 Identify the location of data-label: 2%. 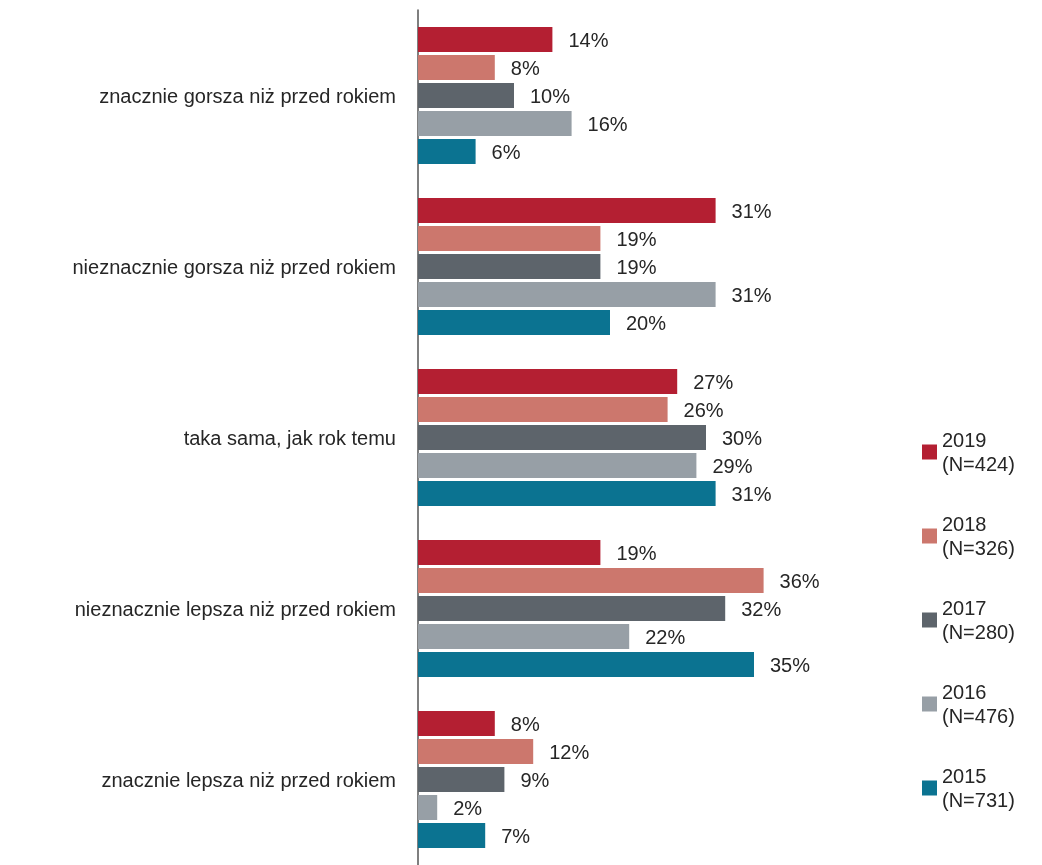
(468, 807).